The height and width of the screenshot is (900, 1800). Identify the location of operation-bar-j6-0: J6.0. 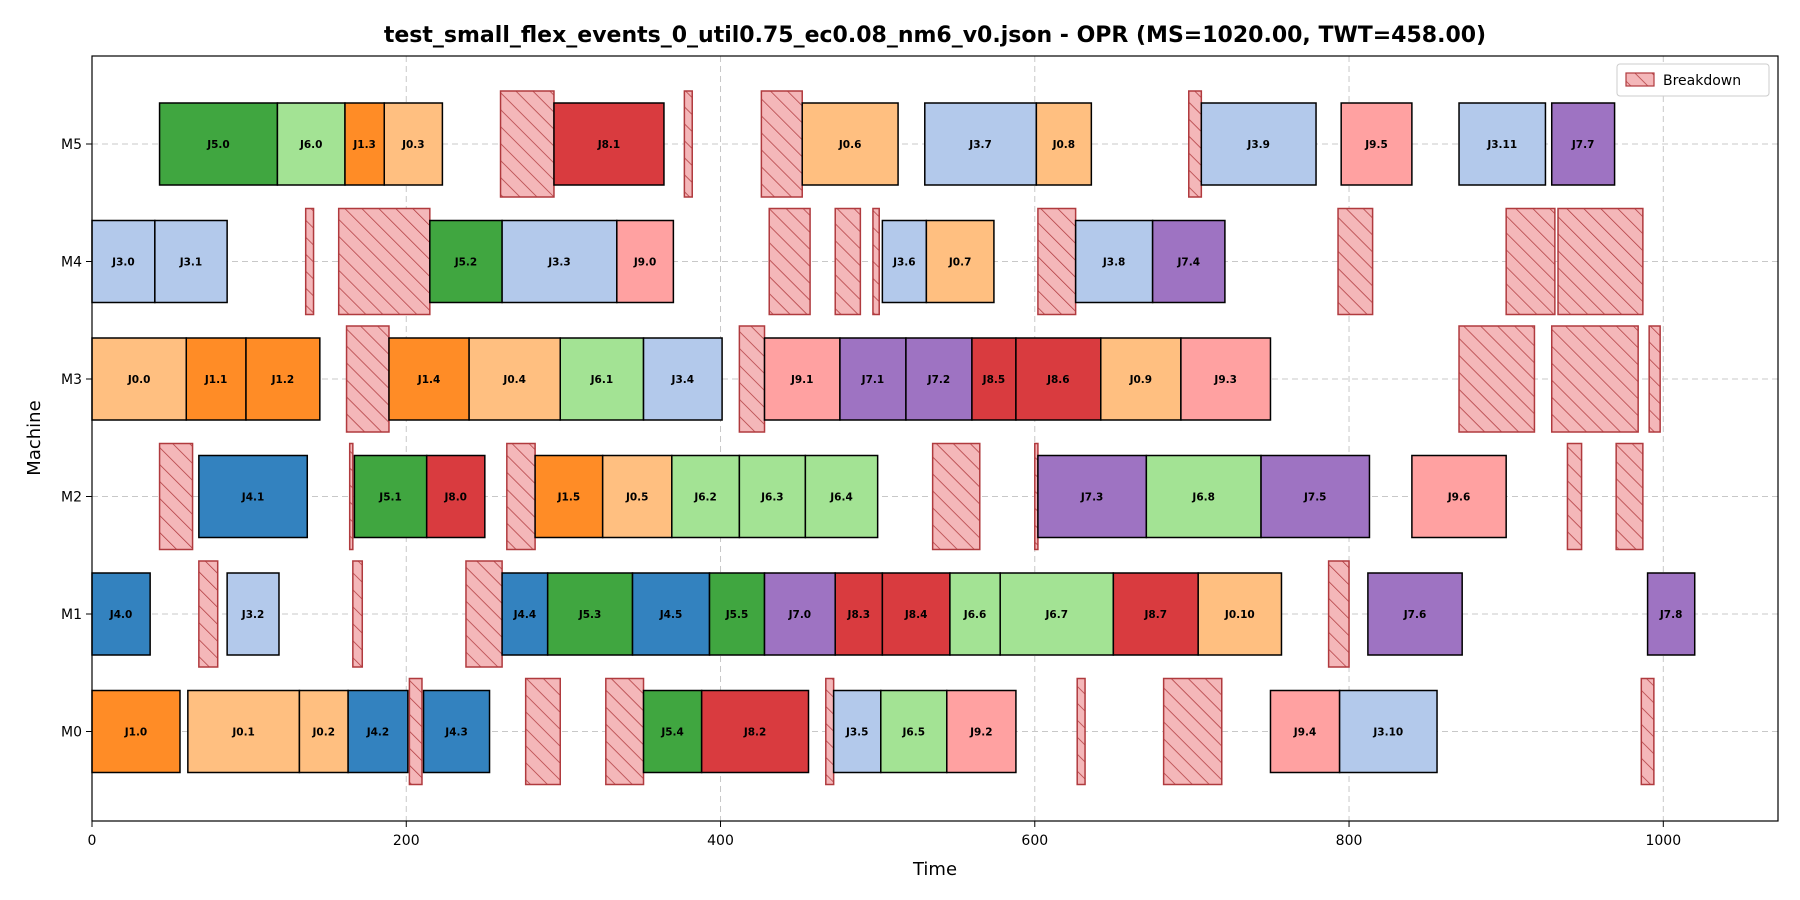
(311, 144).